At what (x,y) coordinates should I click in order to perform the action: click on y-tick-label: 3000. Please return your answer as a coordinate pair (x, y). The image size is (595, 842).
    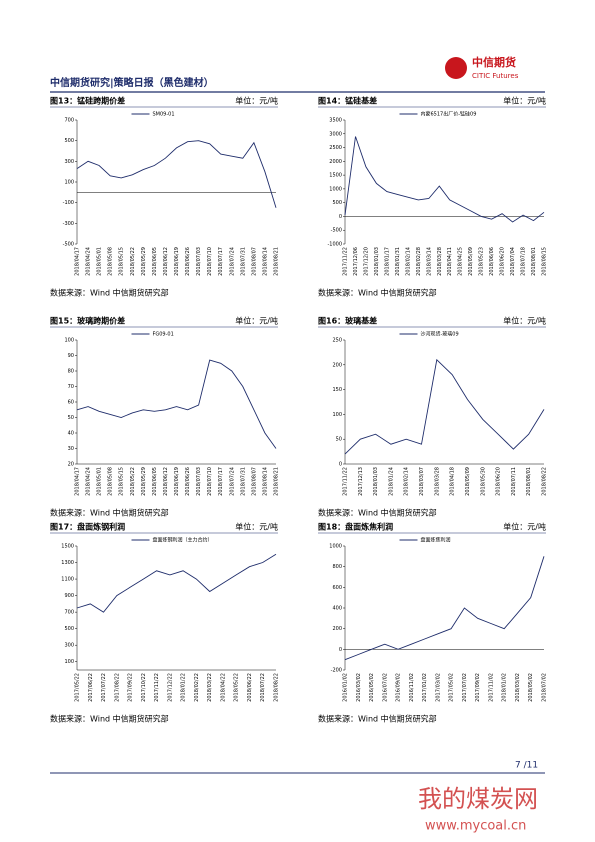
    Looking at the image, I should click on (335, 134).